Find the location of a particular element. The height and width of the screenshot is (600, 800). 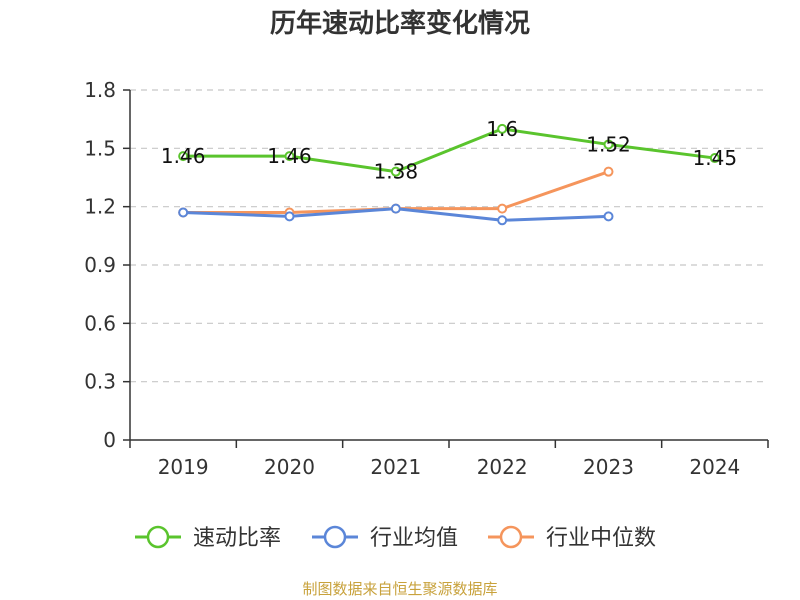

data-label: 1.6 is located at coordinates (502, 129).